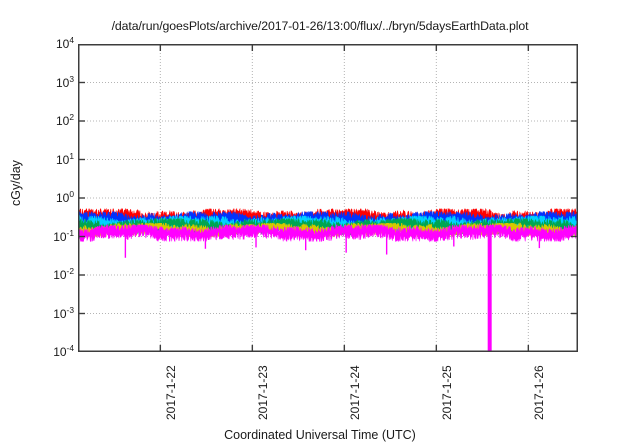  I want to click on y-tick-label: 10³, so click(64, 81).